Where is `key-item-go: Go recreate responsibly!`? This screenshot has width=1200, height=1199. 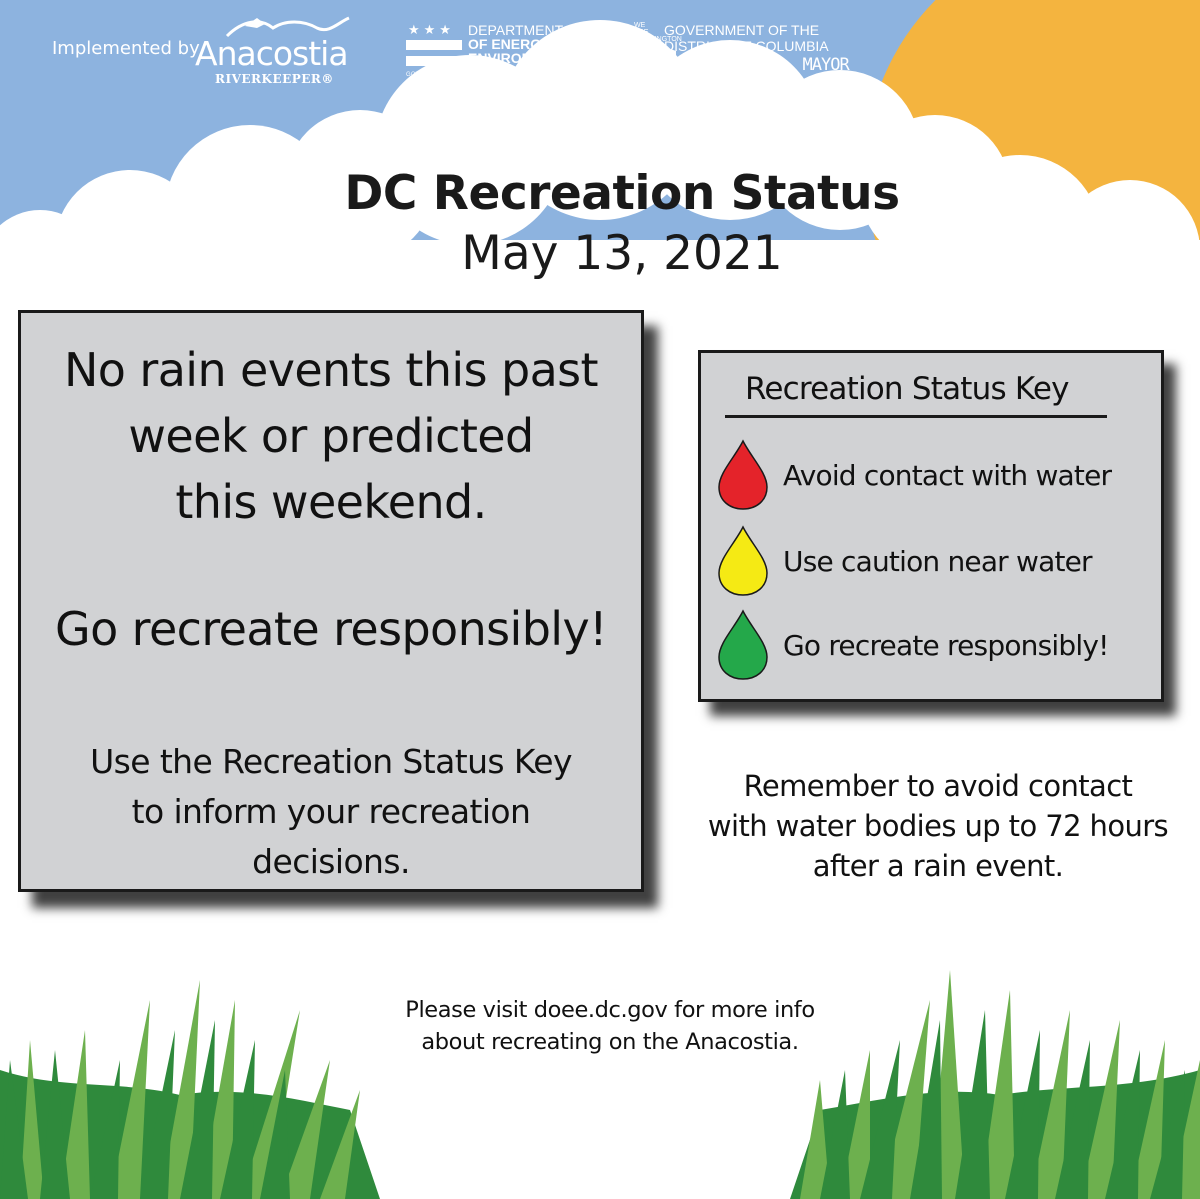 key-item-go: Go recreate responsibly! is located at coordinates (937, 649).